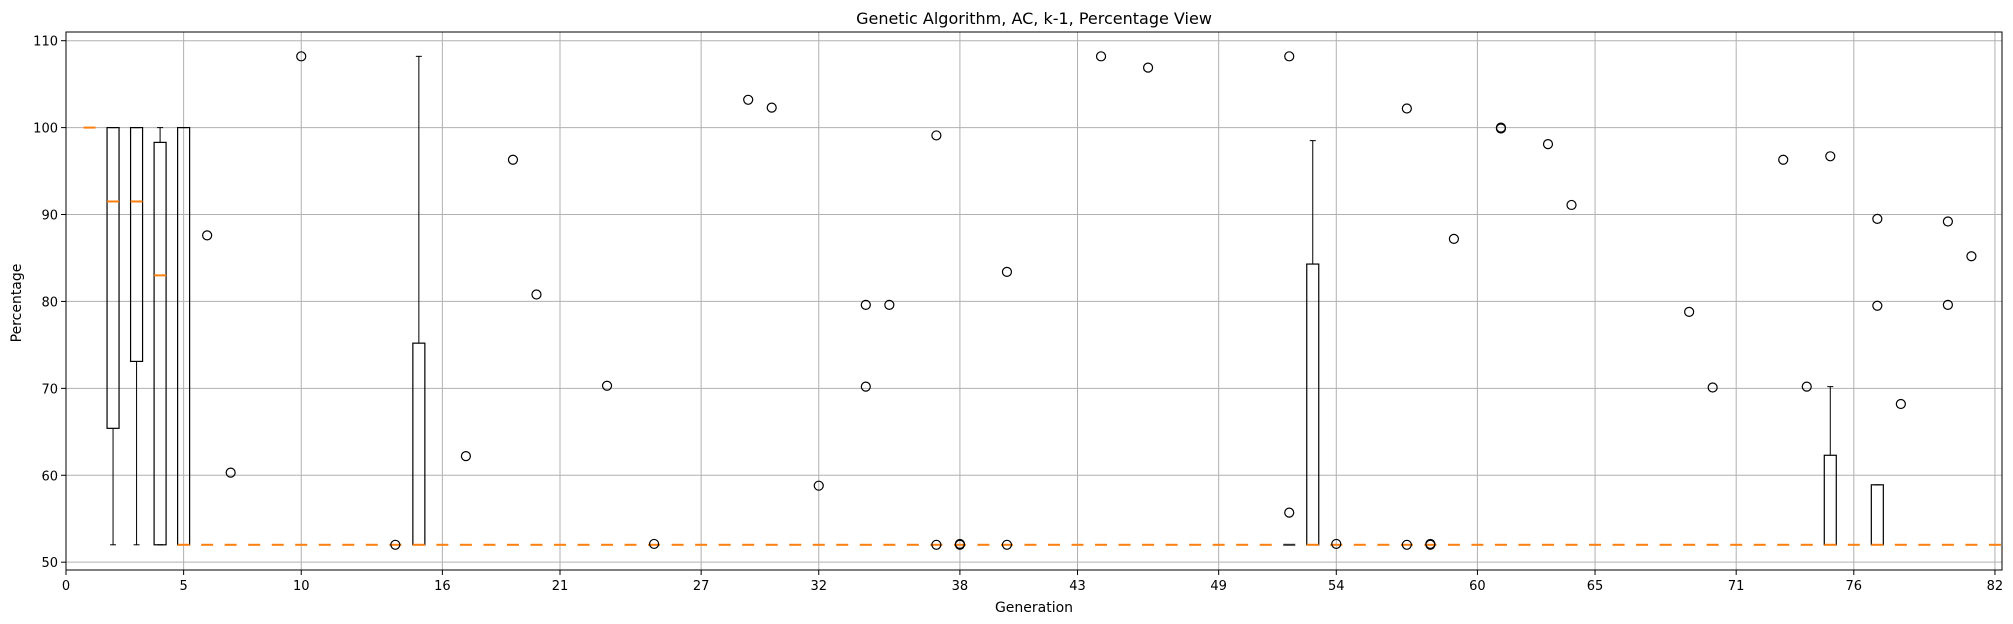  Describe the element at coordinates (1995, 586) in the screenshot. I see `x-tick-label: 82` at that location.